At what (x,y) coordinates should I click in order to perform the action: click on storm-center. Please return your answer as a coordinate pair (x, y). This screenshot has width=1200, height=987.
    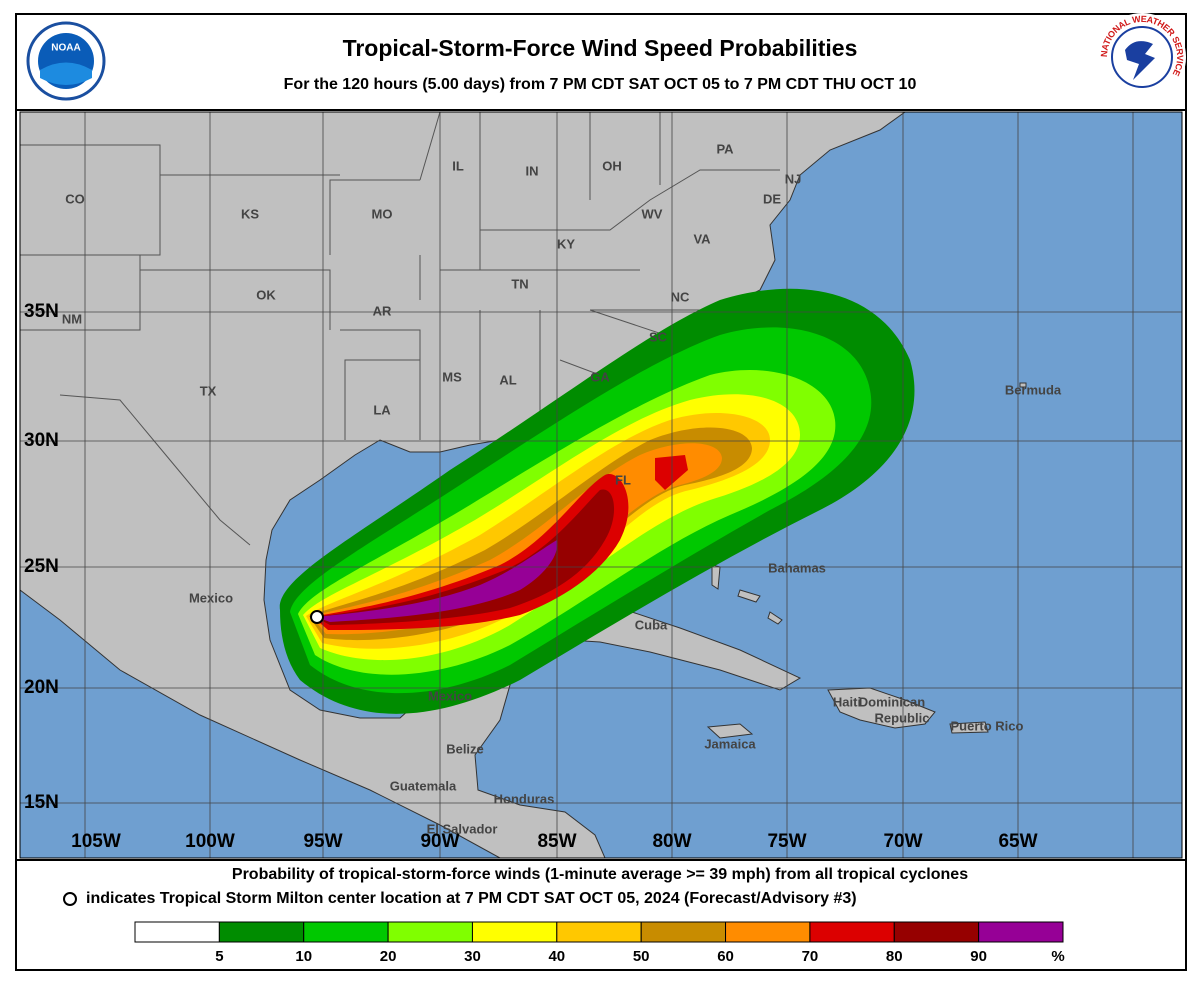
    Looking at the image, I should click on (317, 617).